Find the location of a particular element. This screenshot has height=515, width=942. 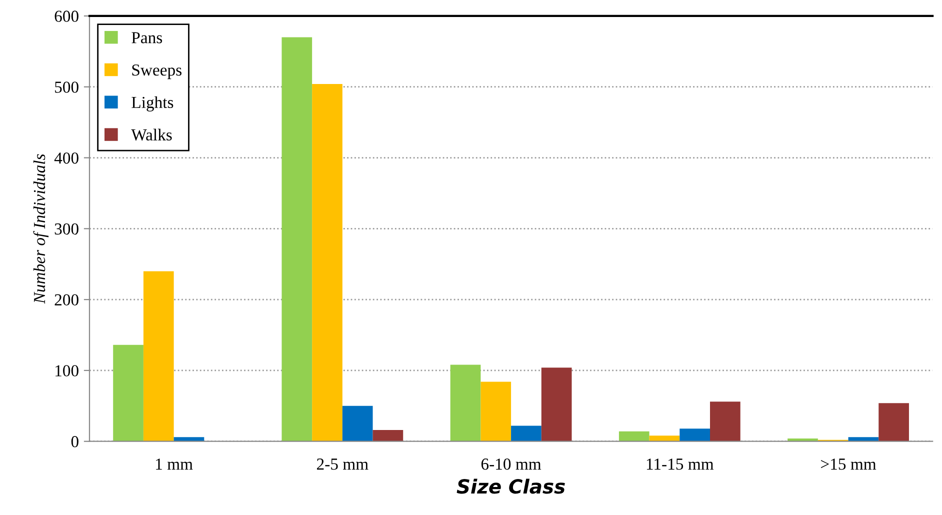

legend-label: Pans is located at coordinates (147, 38).